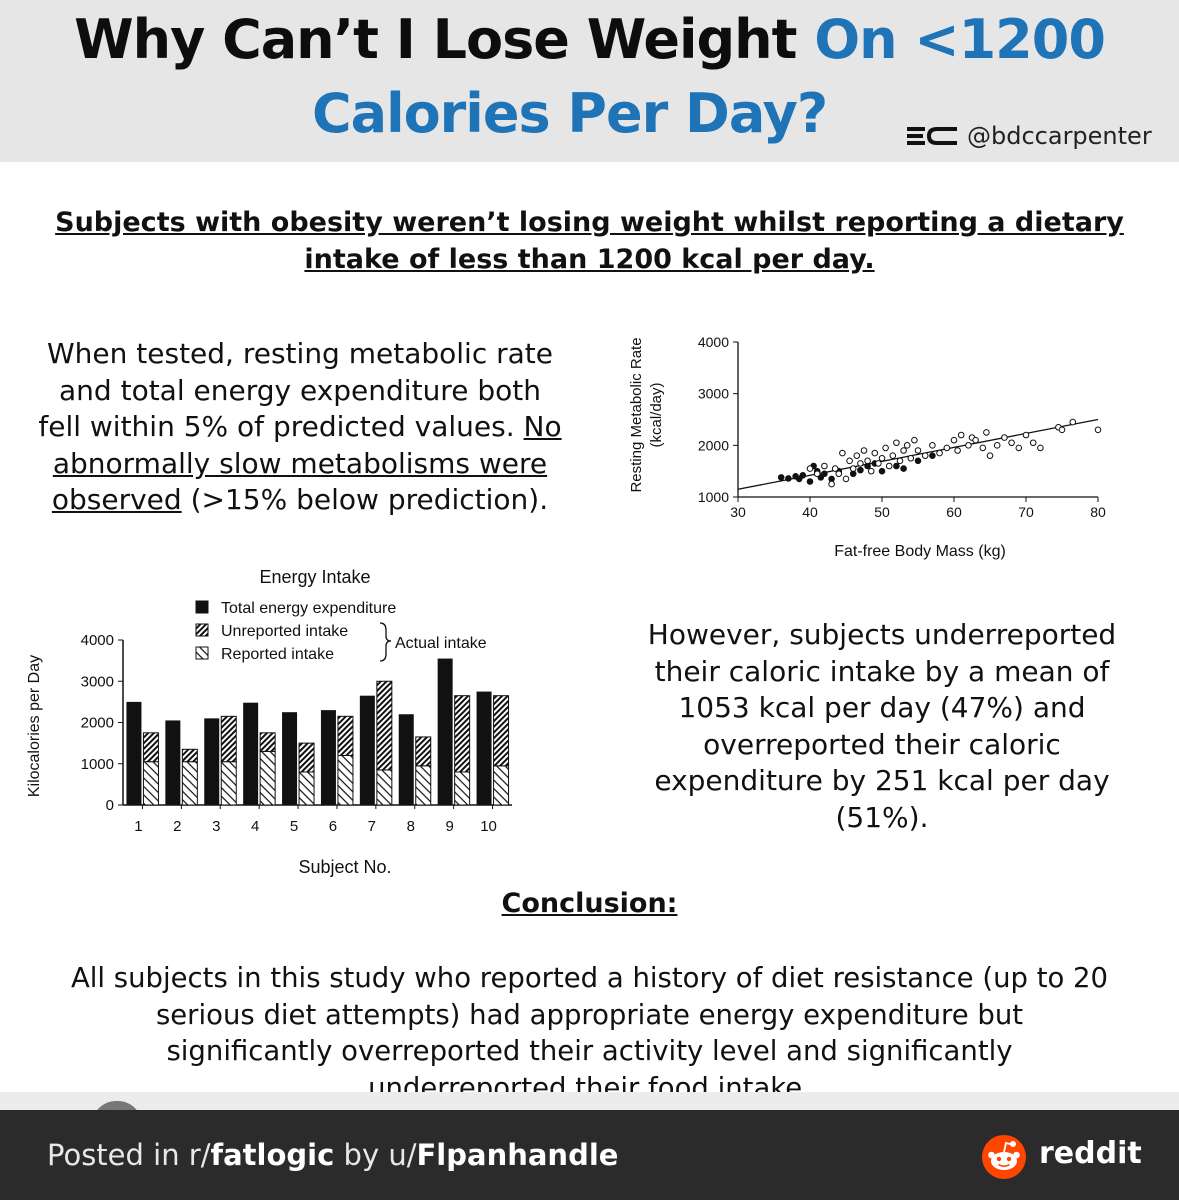 This screenshot has width=1179, height=1200. Describe the element at coordinates (920, 551) in the screenshot. I see `scatter-x-axis-label: Fat-free Body Mass (kg)` at that location.